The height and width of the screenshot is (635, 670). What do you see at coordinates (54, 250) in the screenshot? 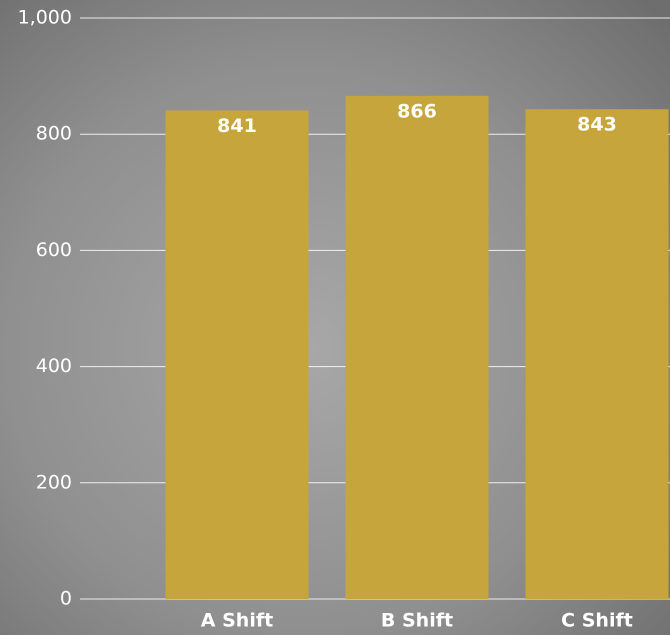
I see `y-tick-label: 600` at bounding box center [54, 250].